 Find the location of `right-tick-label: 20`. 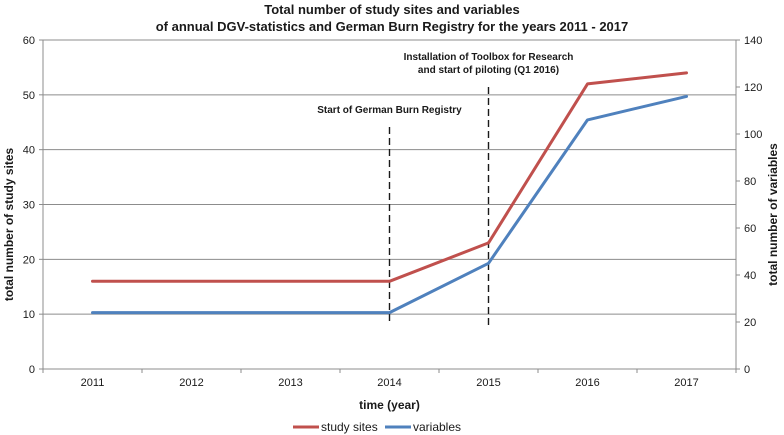

right-tick-label: 20 is located at coordinates (750, 323).